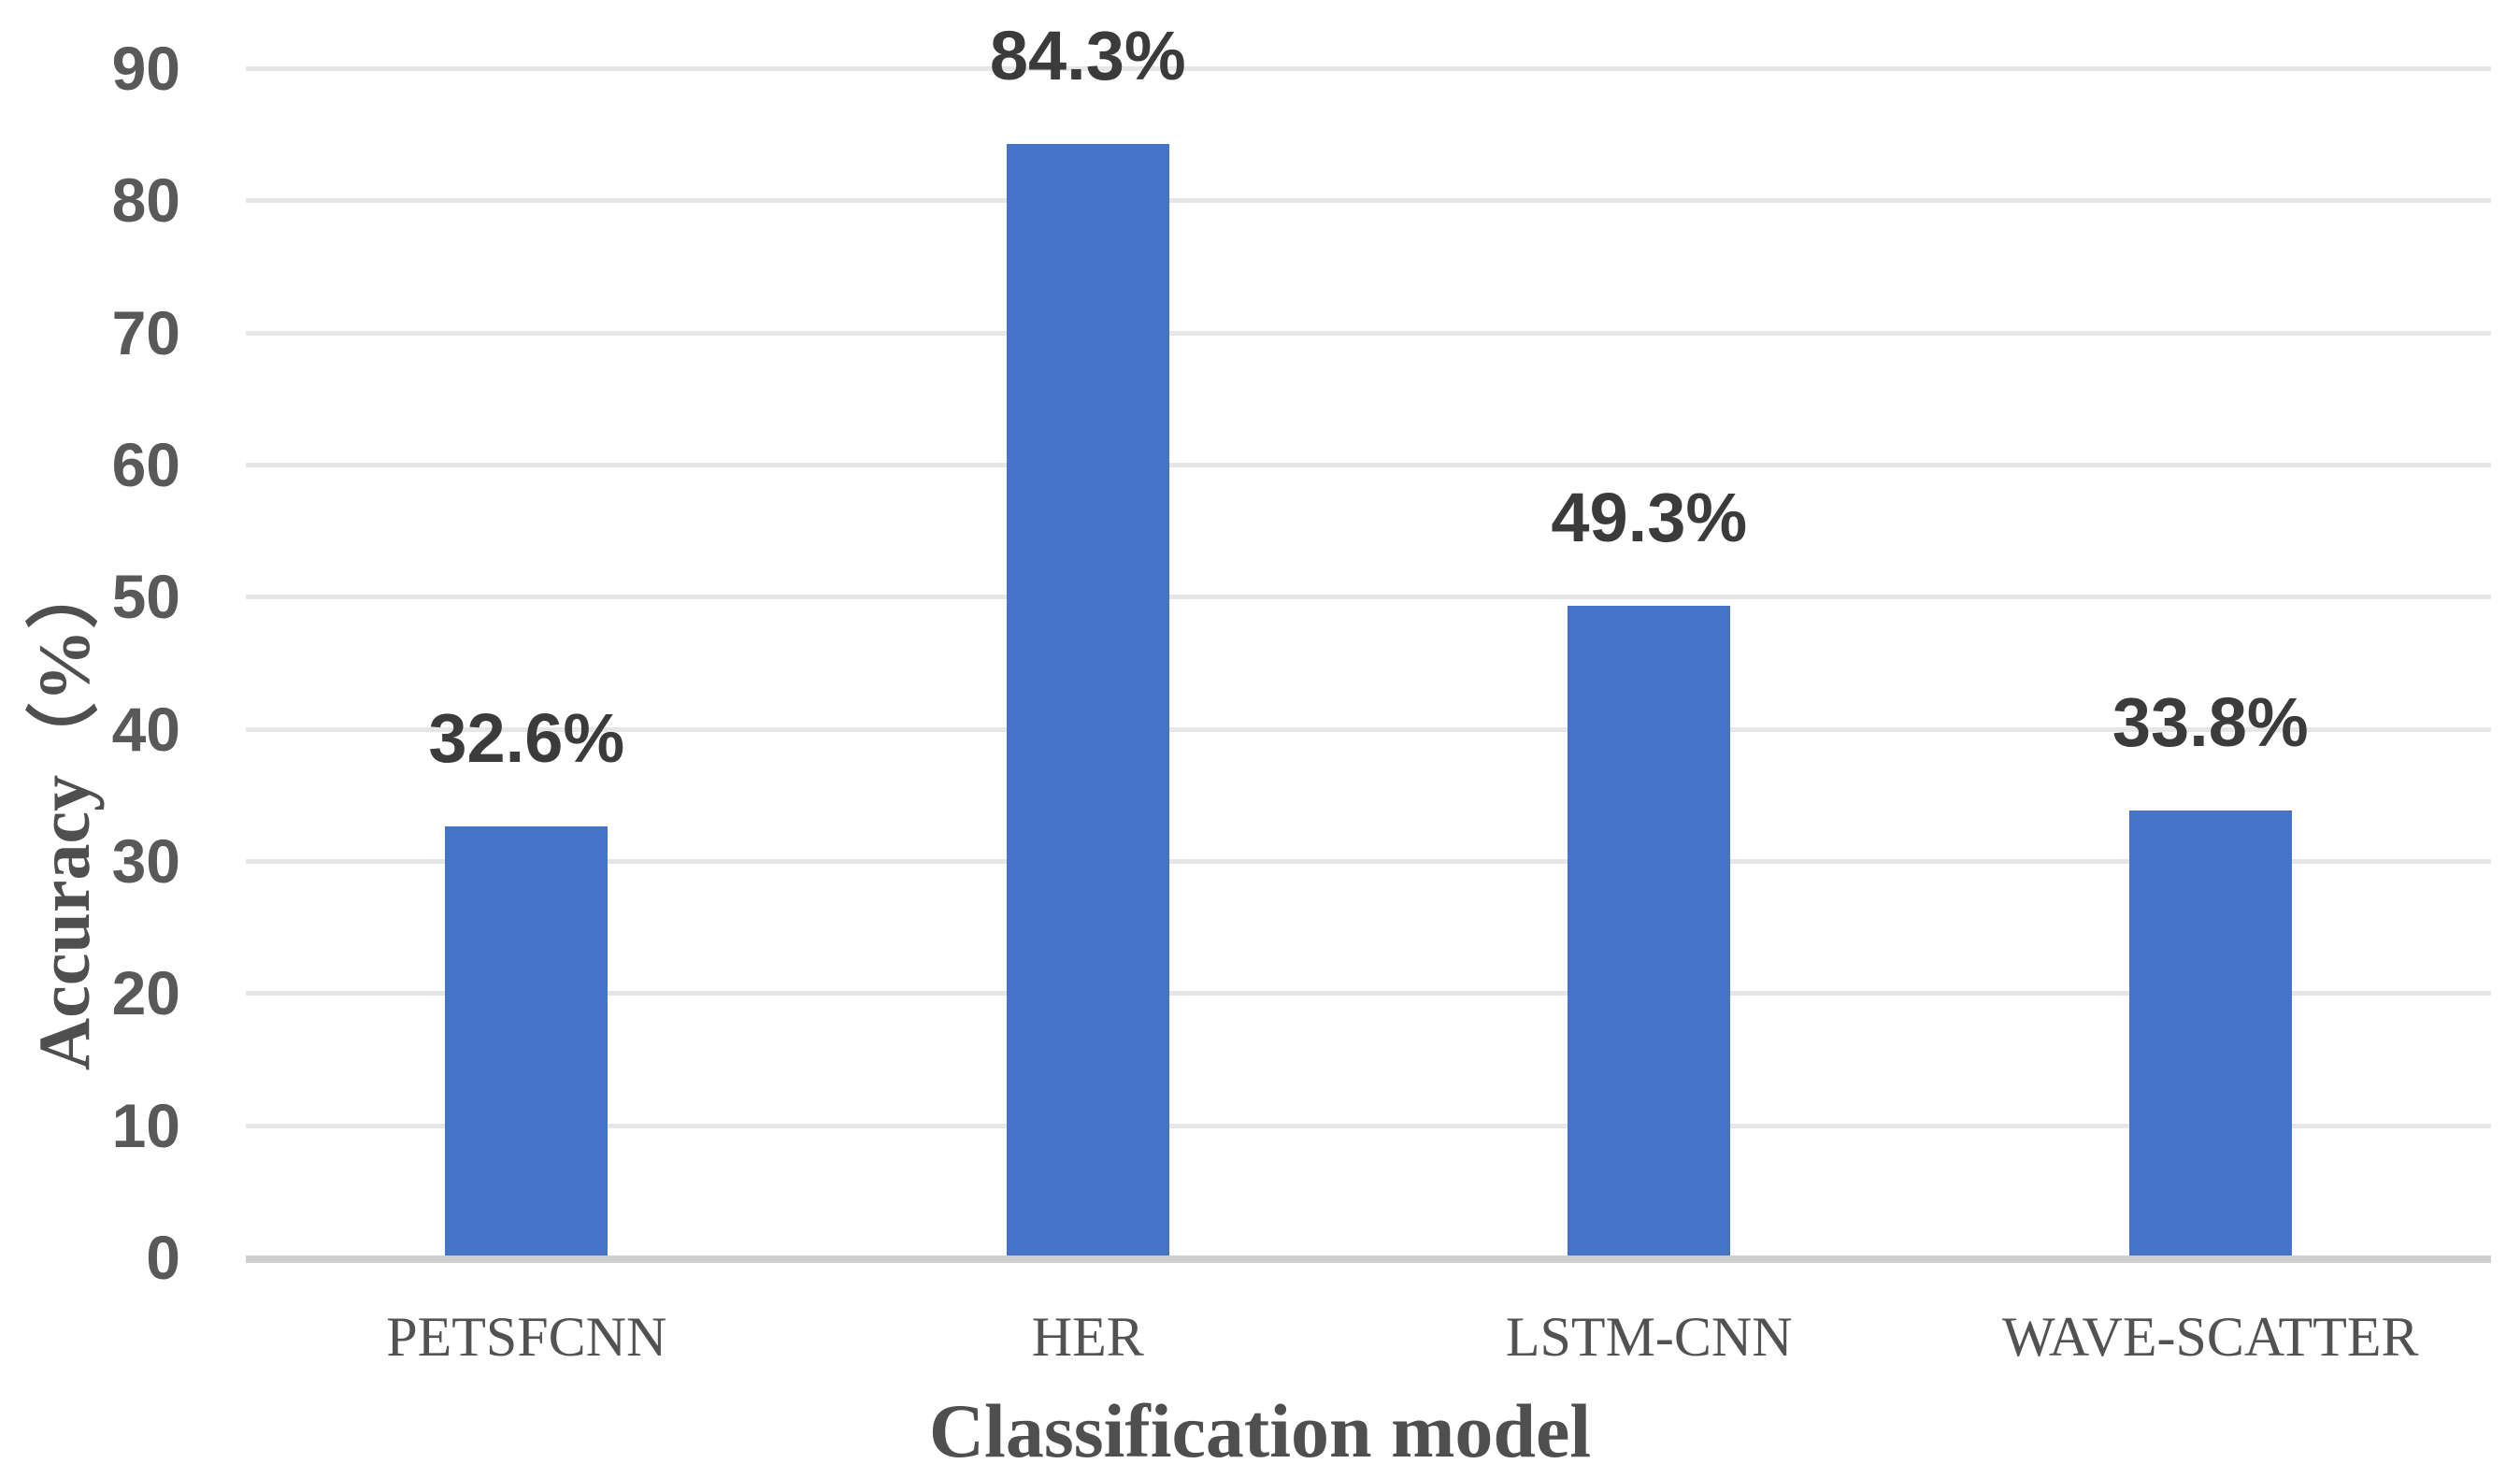 The height and width of the screenshot is (1478, 2520). I want to click on x-axis-title-text: Classification model, so click(1260, 1430).